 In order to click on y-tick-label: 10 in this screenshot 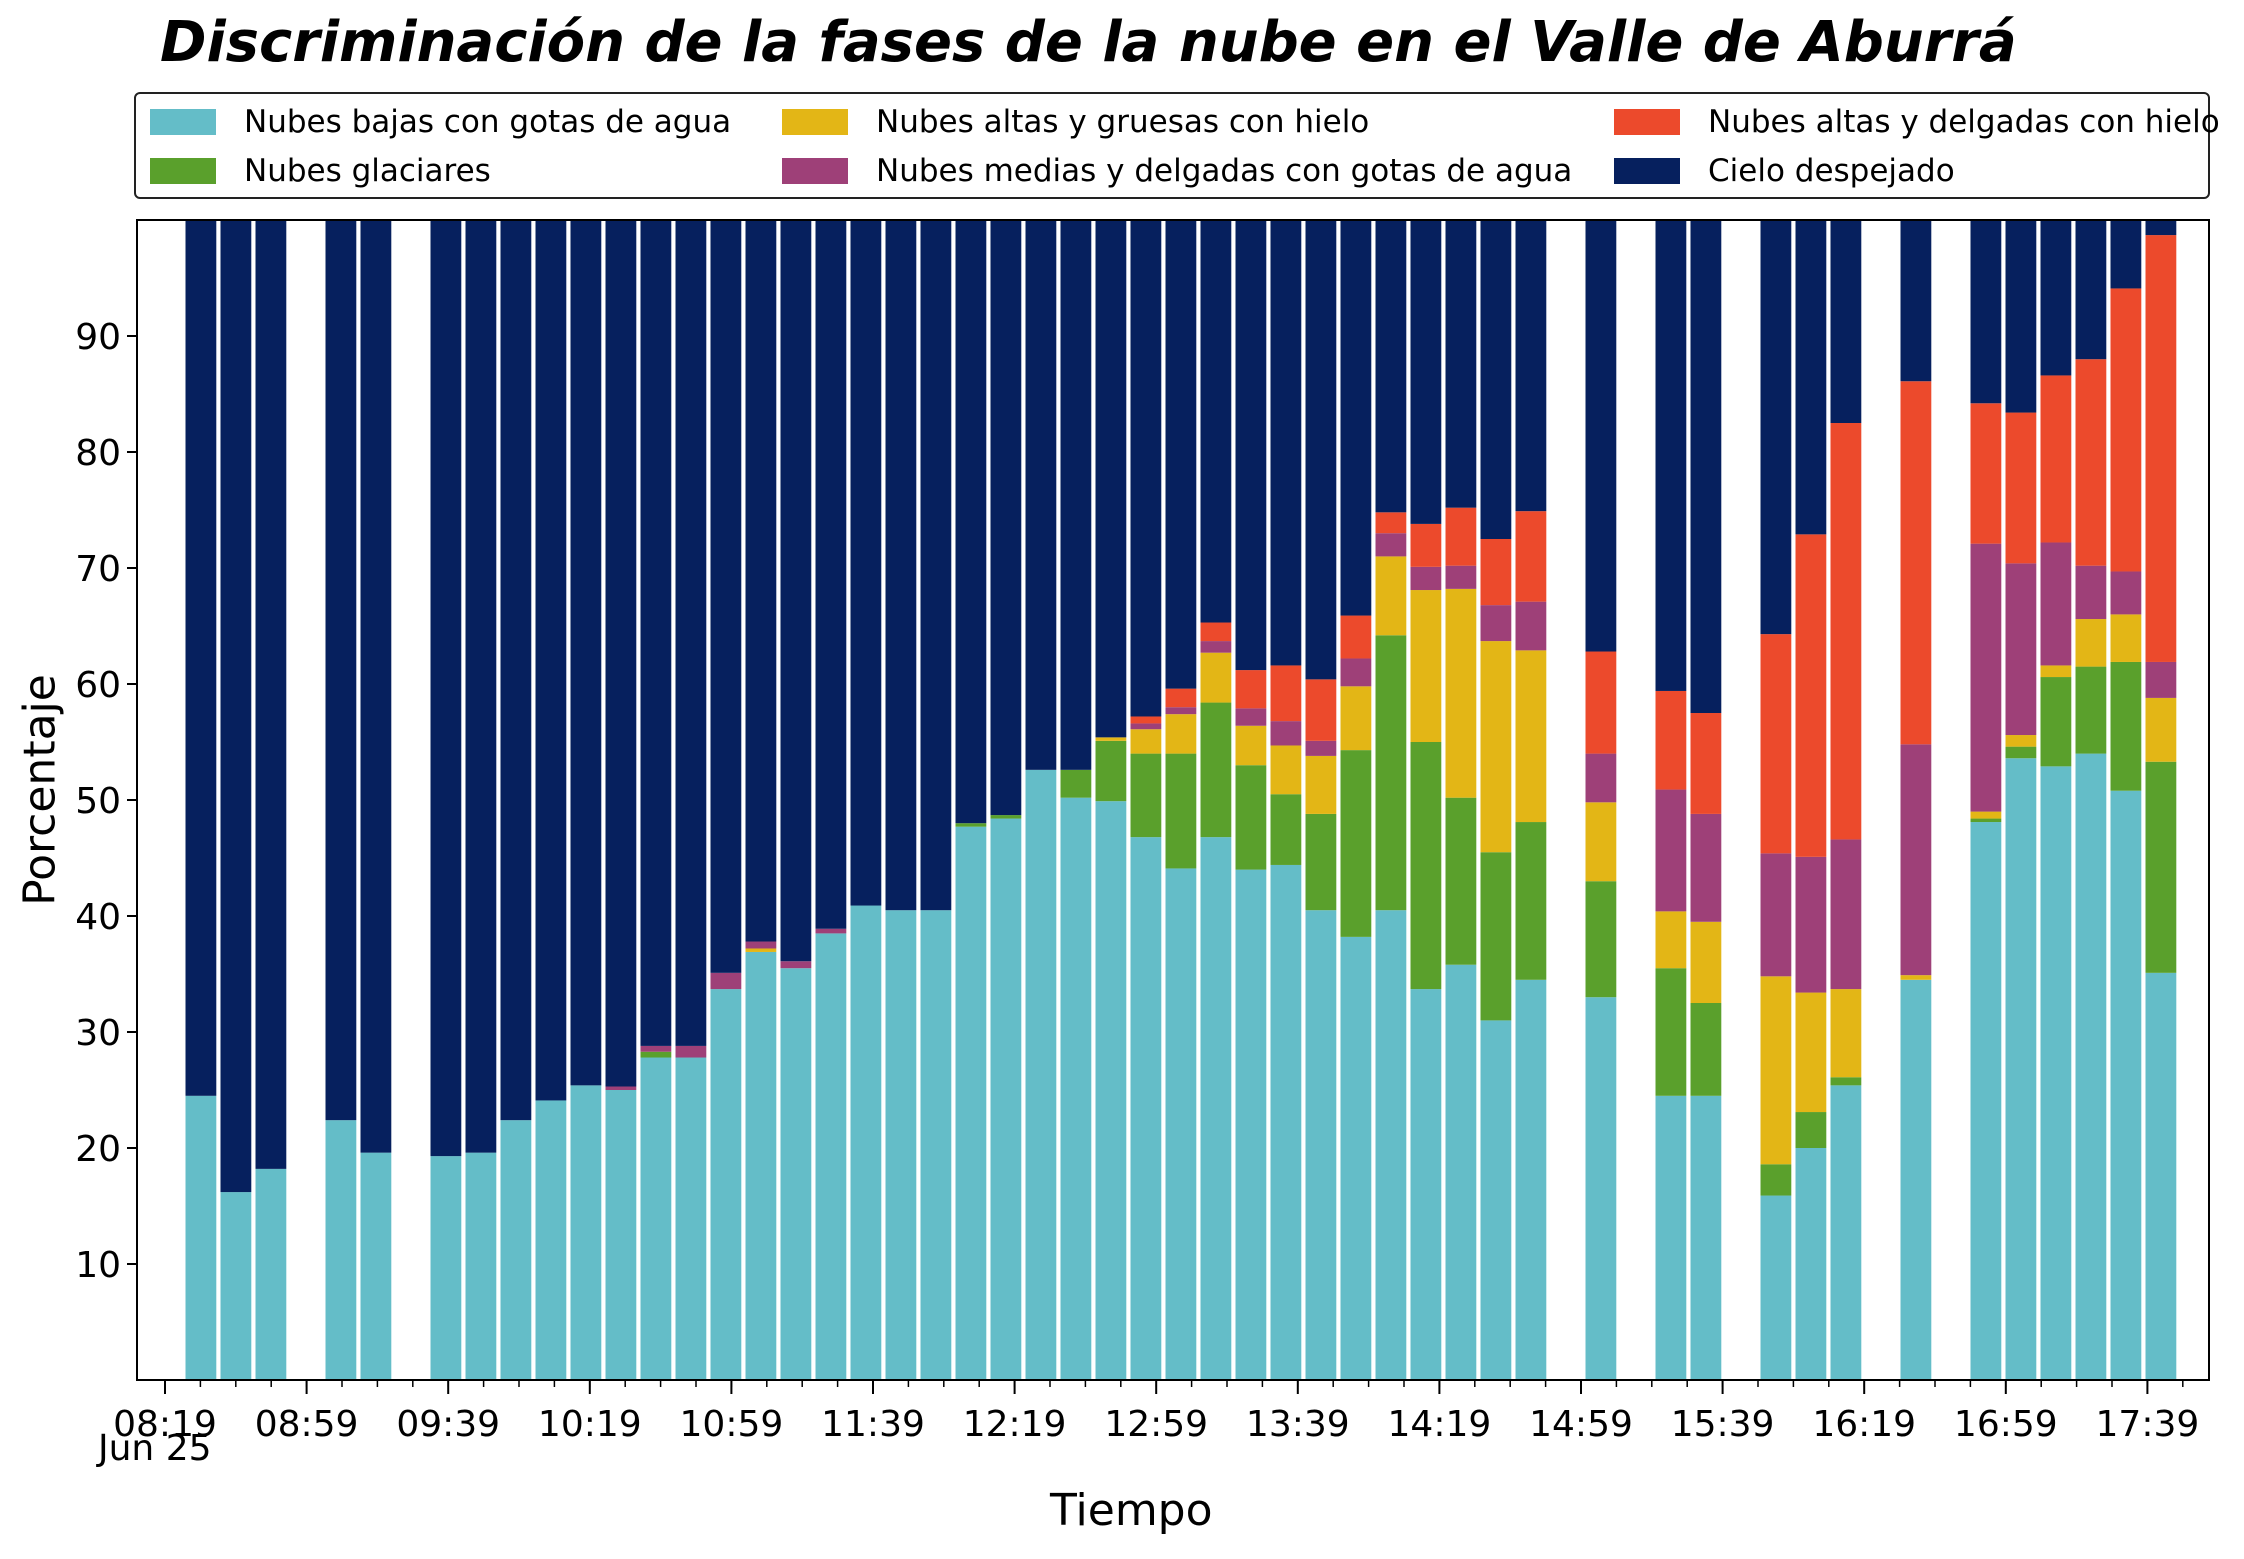, I will do `click(98, 1265)`.